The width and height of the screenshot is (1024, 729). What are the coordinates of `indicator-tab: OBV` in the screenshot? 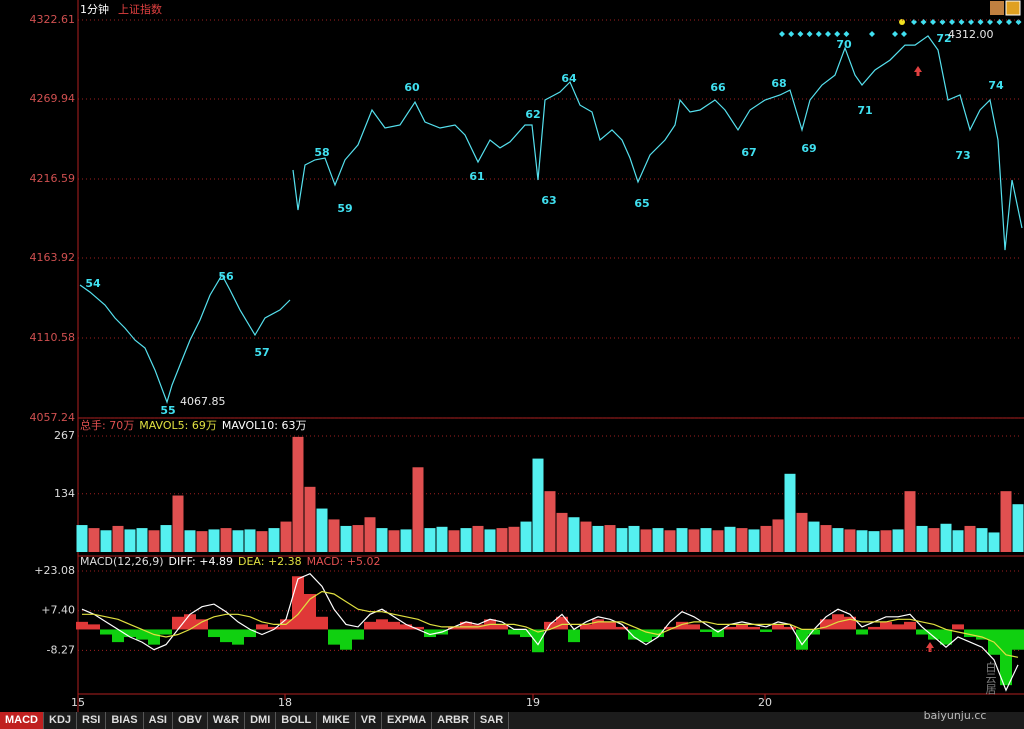 It's located at (190, 720).